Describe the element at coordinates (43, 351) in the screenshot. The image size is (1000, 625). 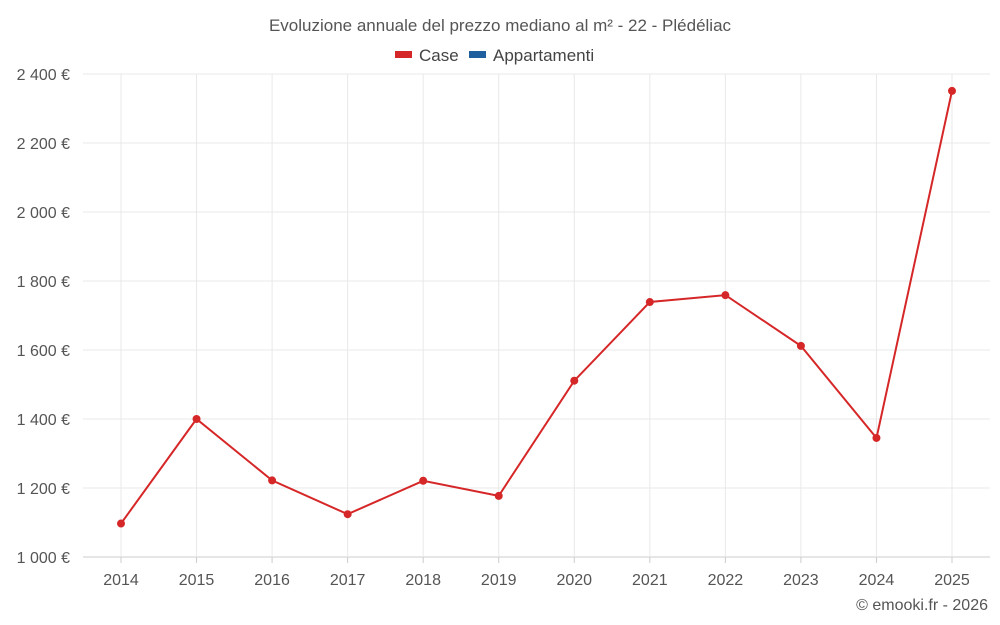
I see `y-tick-label: 1 600 €` at that location.